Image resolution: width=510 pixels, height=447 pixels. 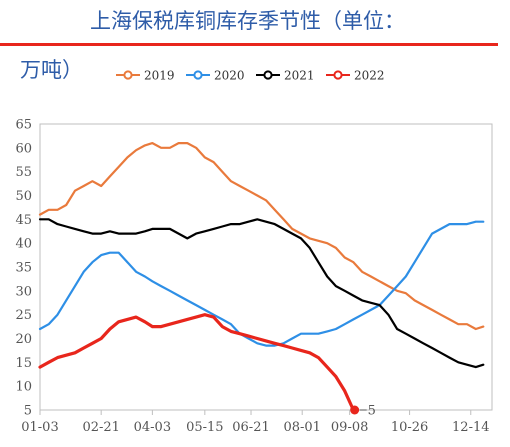 I want to click on legend-label-2021: 2021, so click(x=299, y=76).